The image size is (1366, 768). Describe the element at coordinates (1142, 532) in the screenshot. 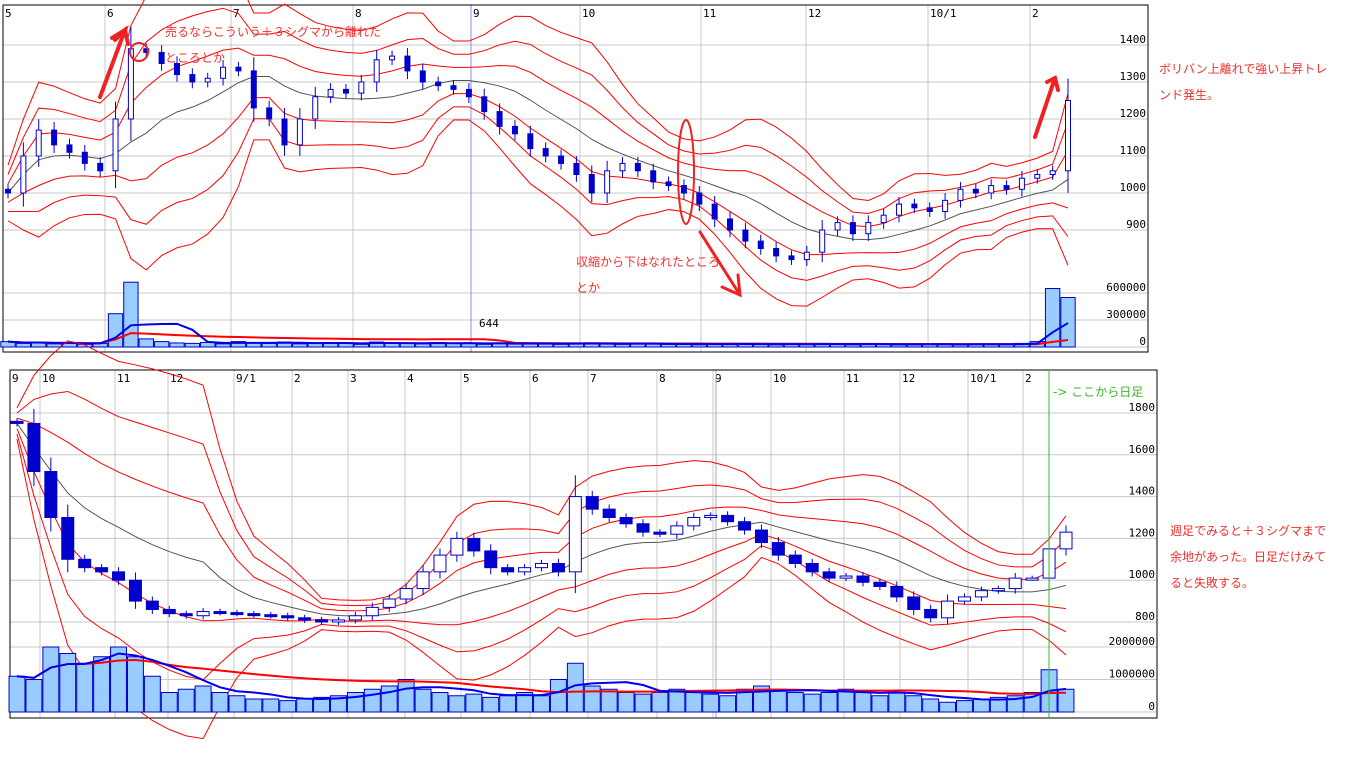

I see `y-tick-label: 1200` at that location.